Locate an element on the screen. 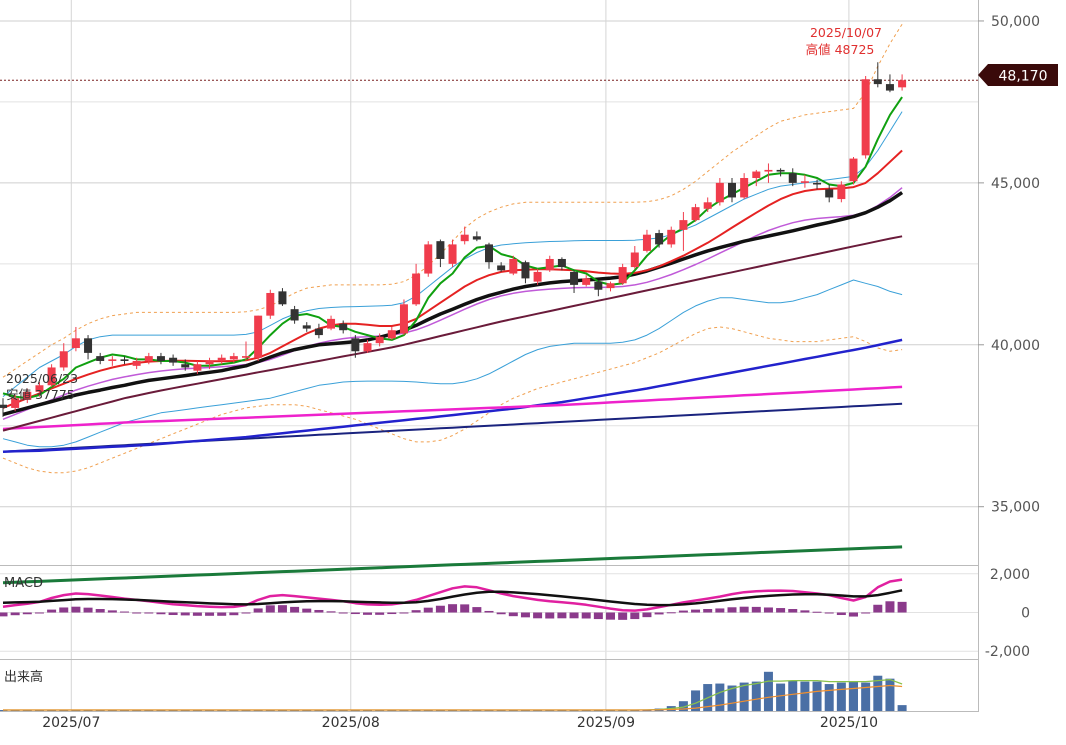 Image resolution: width=1066 pixels, height=745 pixels. volume-title: 出来高 is located at coordinates (23, 677).